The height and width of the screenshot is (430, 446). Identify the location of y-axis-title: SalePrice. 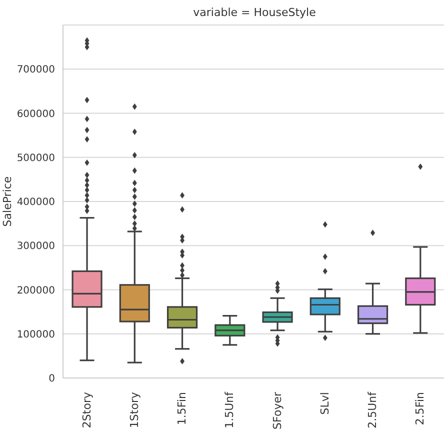
(7, 201).